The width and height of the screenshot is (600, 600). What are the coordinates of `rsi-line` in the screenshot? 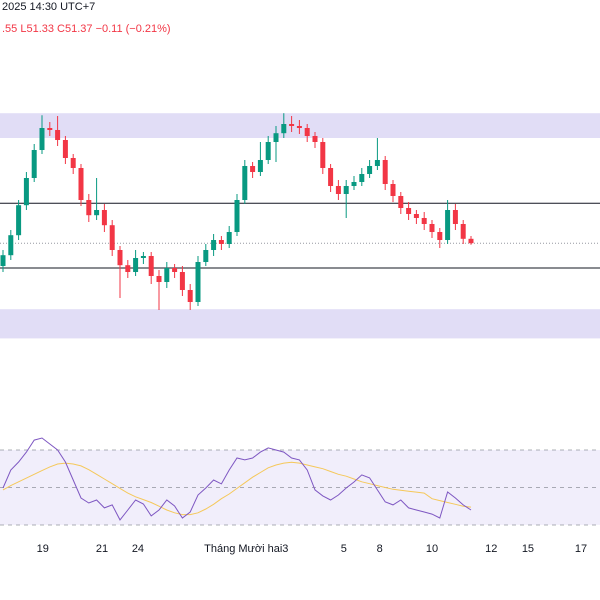 It's located at (237, 479).